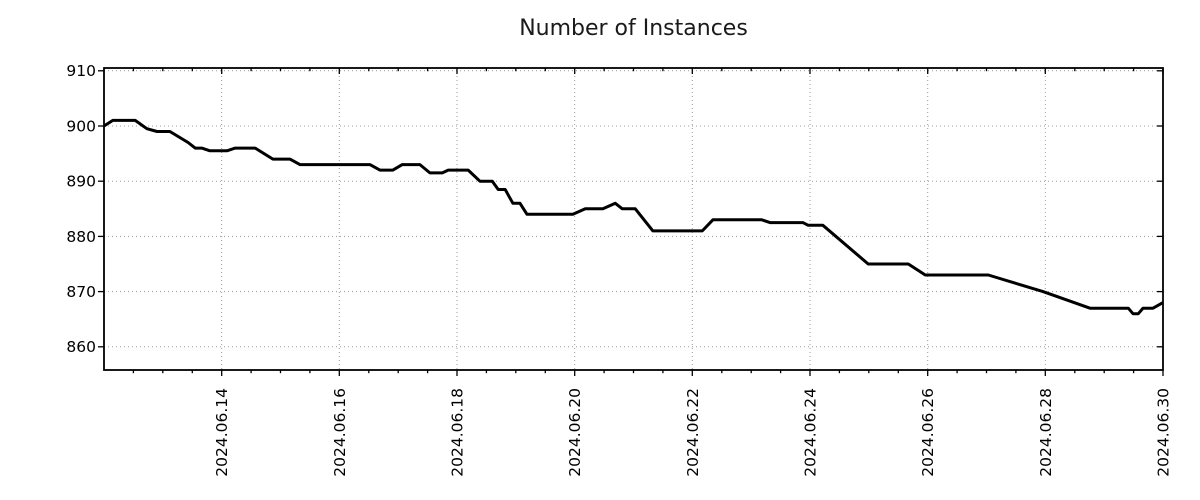  What do you see at coordinates (81, 182) in the screenshot?
I see `y-tick-label: 890` at bounding box center [81, 182].